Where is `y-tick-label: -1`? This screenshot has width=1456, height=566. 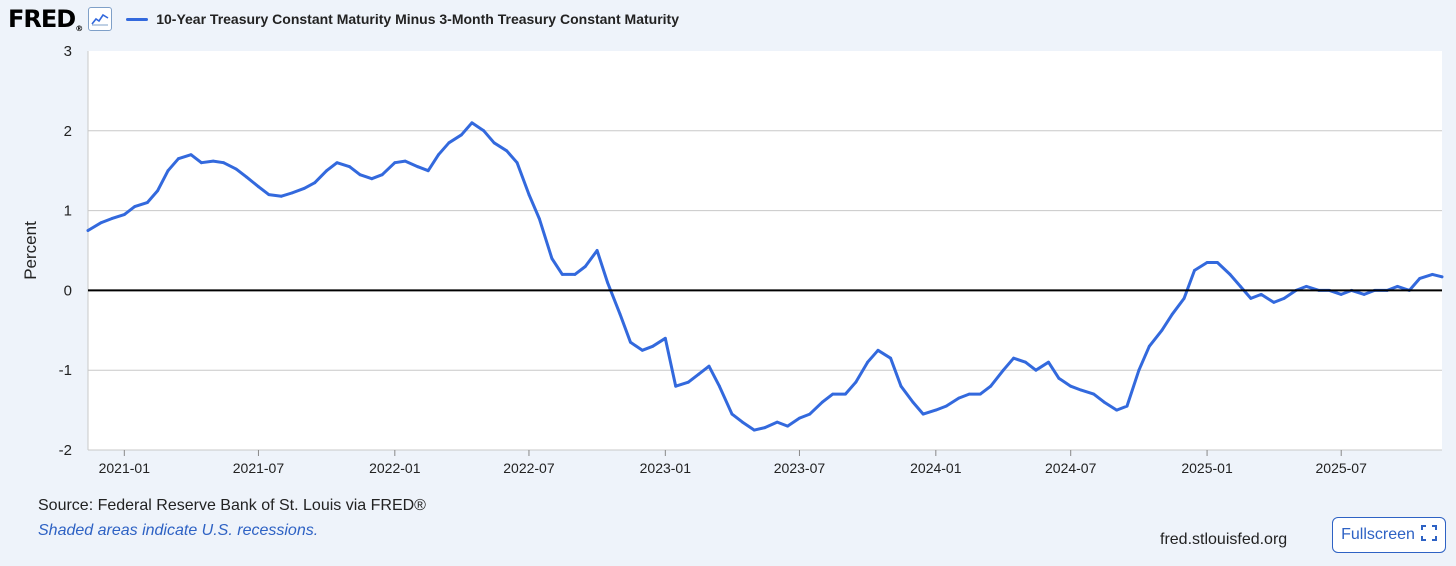
y-tick-label: -1 is located at coordinates (65, 370).